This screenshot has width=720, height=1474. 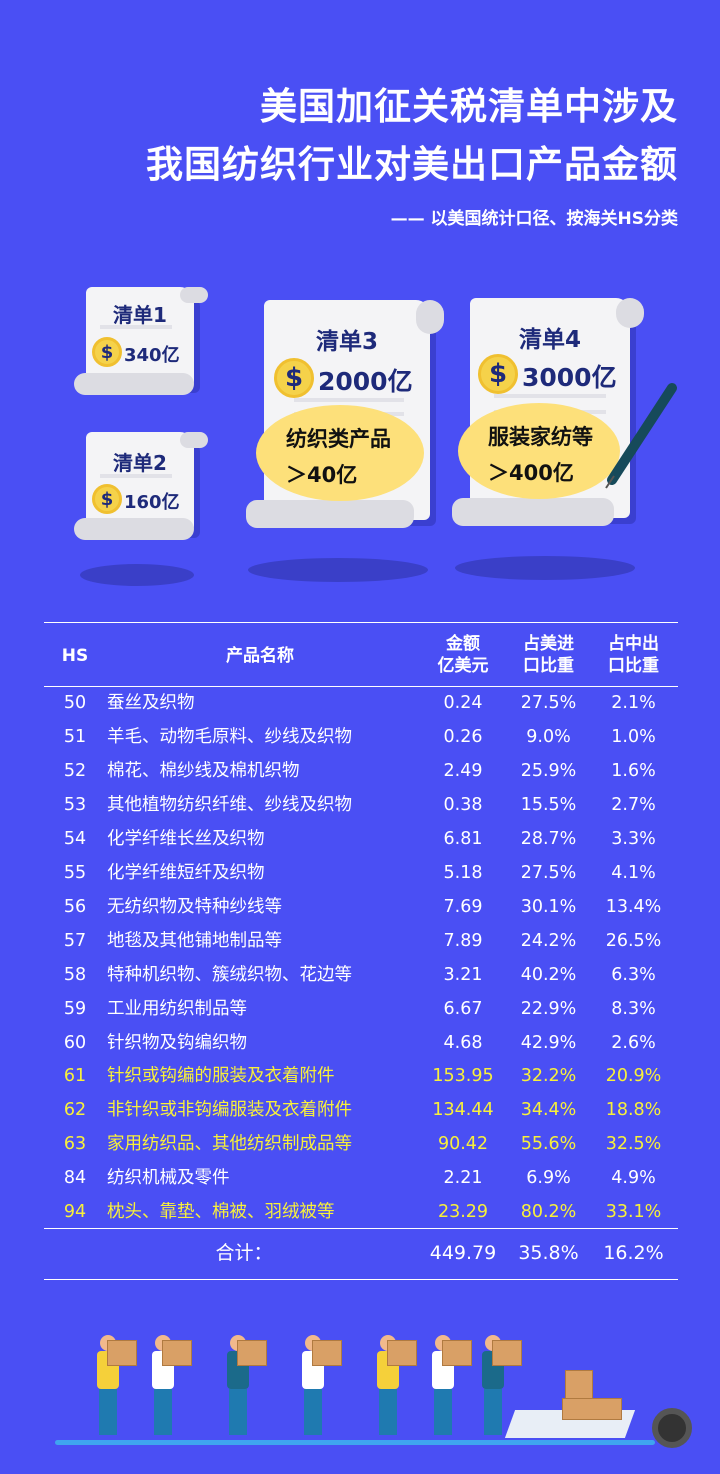 I want to click on amount: 2.49, so click(x=463, y=770).